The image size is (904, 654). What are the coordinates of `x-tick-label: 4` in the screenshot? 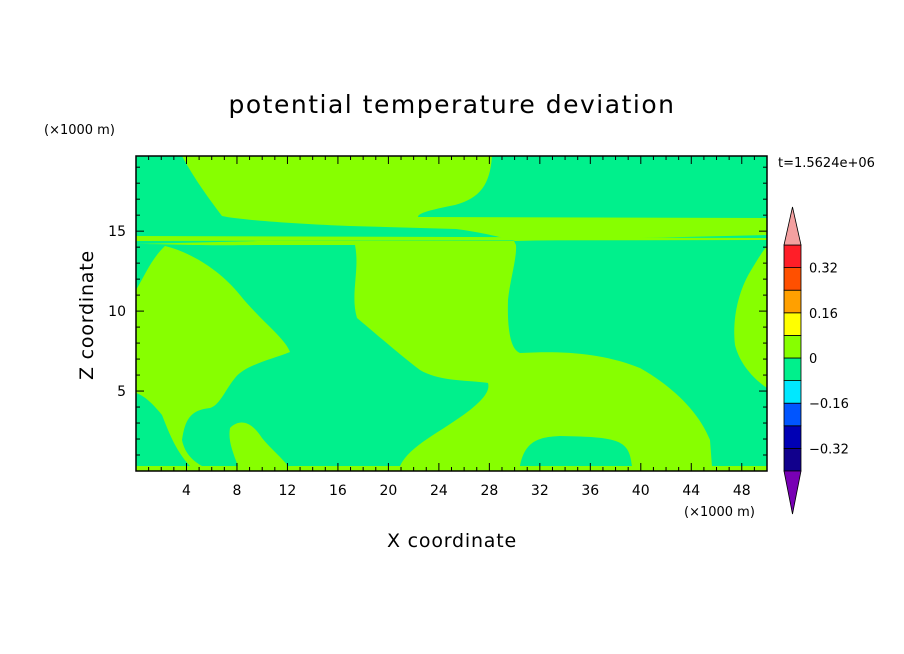 It's located at (186, 491).